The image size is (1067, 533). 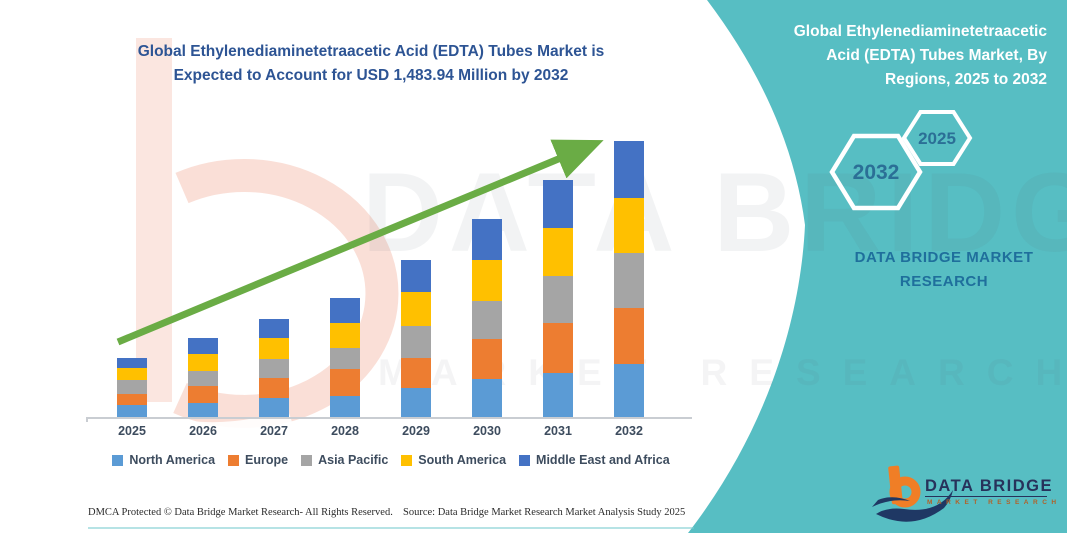 I want to click on legend-label: Middle East and Africa, so click(x=603, y=460).